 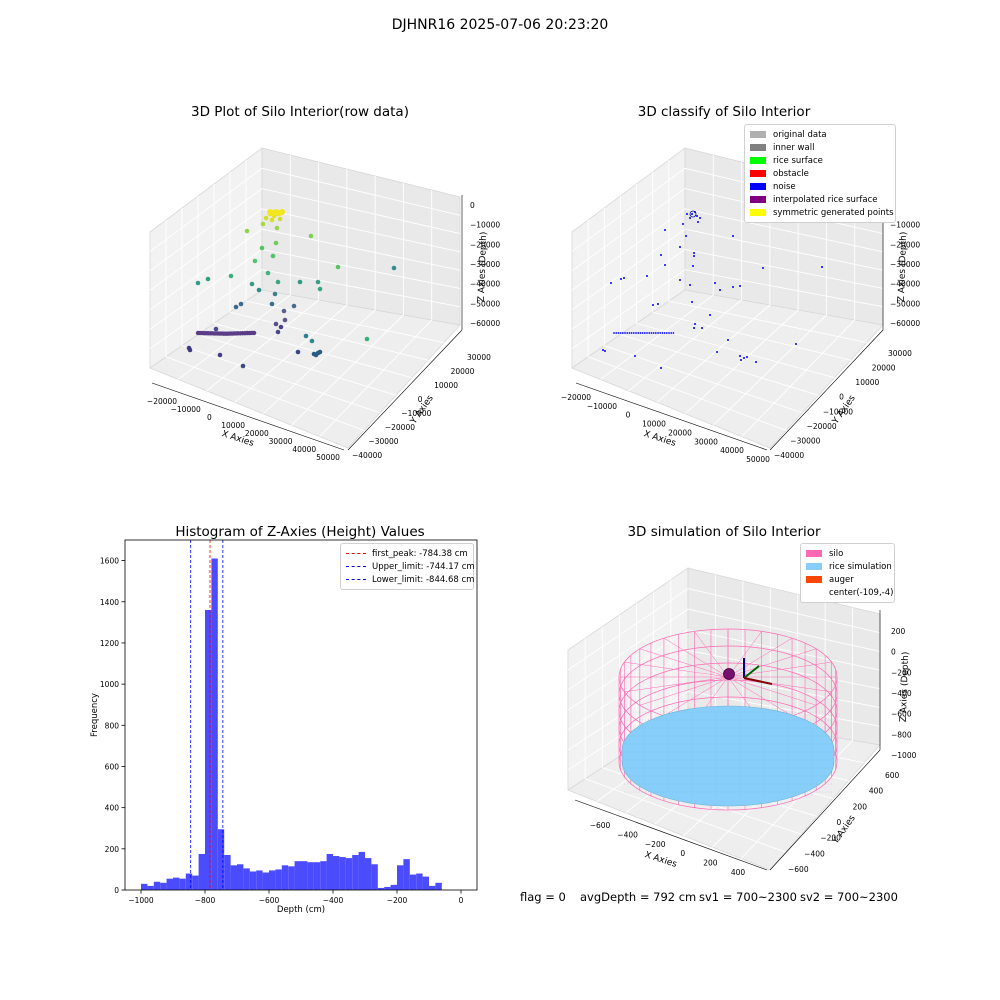 I want to click on sim-y-tick-label: −200, so click(x=830, y=838).